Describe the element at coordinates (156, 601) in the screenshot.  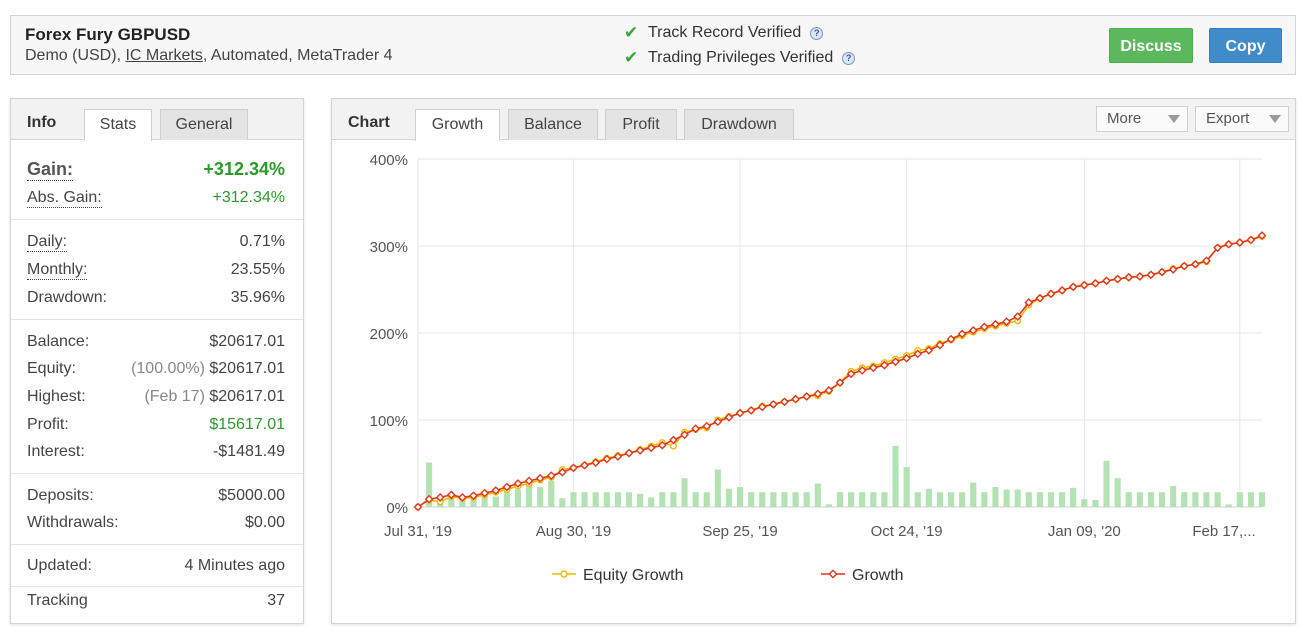
I see `tracking-row: Tracking 37` at that location.